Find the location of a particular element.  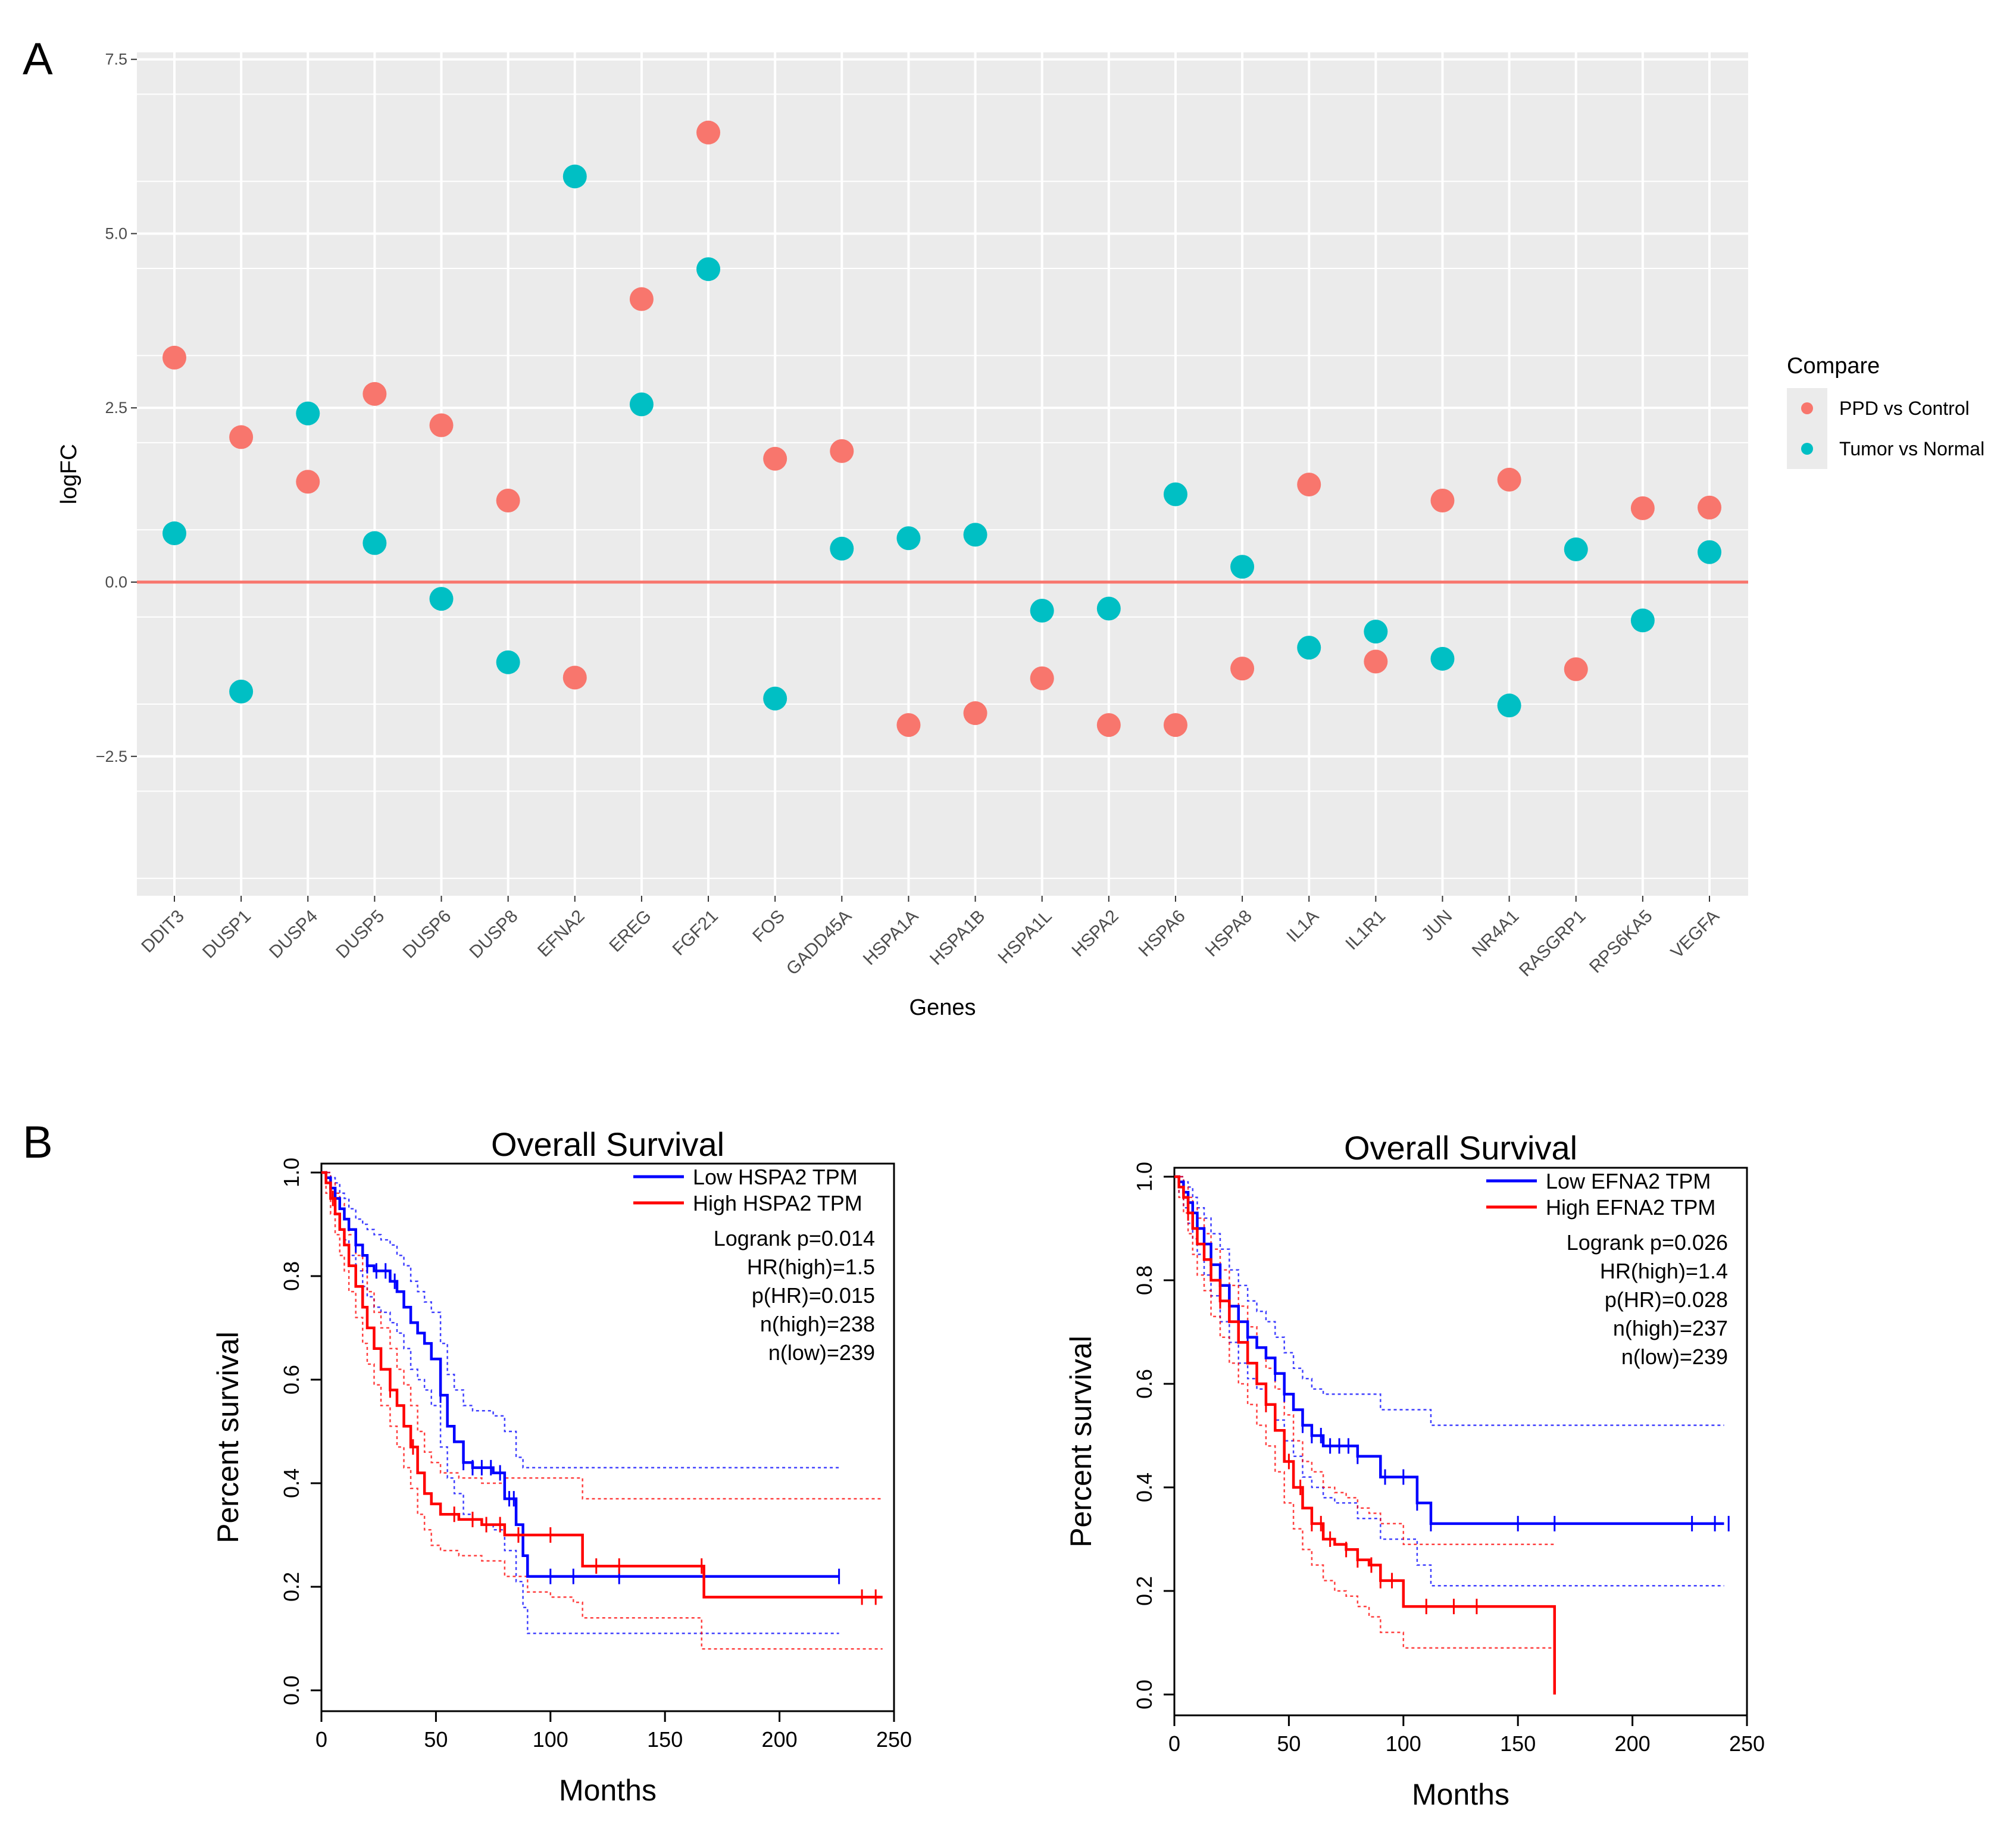

x-tick-label-il1a: IL1A is located at coordinates (1303, 926).